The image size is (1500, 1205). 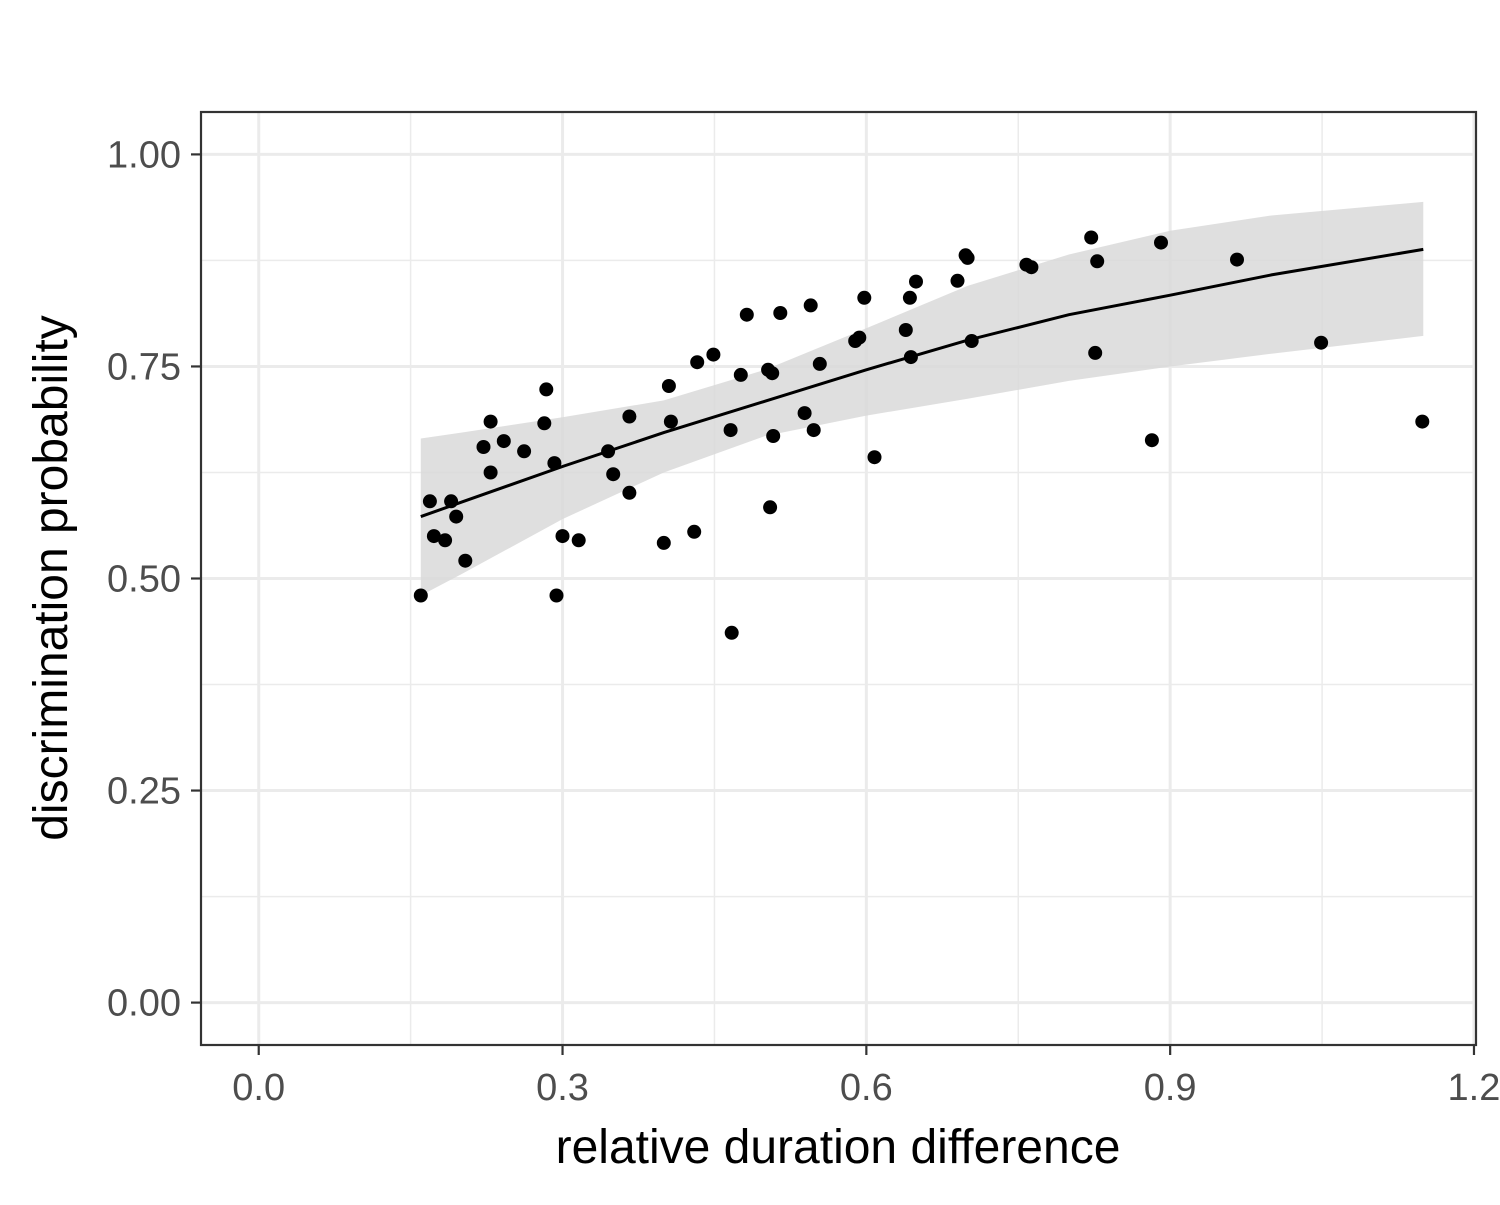 What do you see at coordinates (144, 367) in the screenshot?
I see `y-tick-label: 0.75` at bounding box center [144, 367].